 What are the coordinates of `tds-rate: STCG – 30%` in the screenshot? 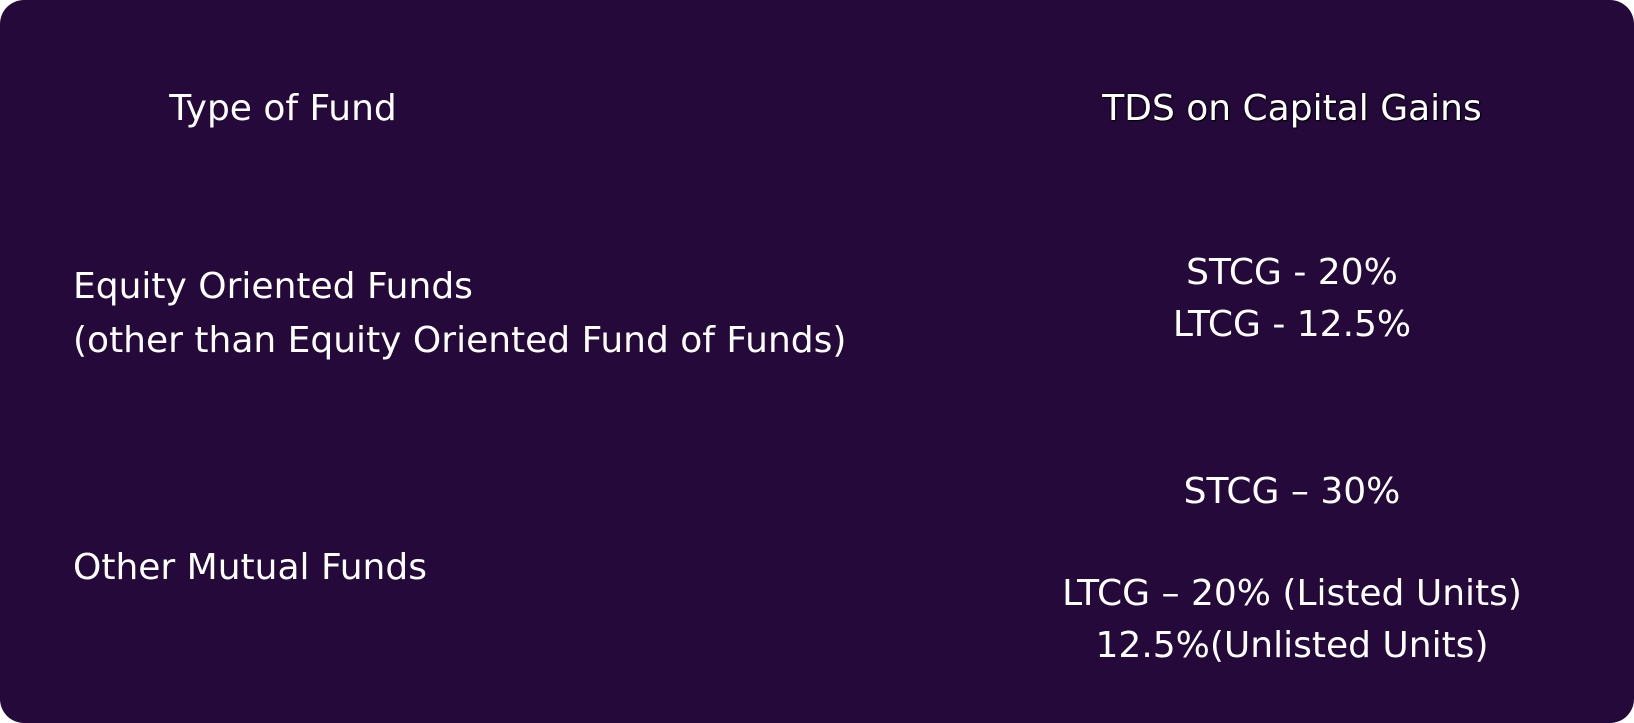 It's located at (1292, 491).